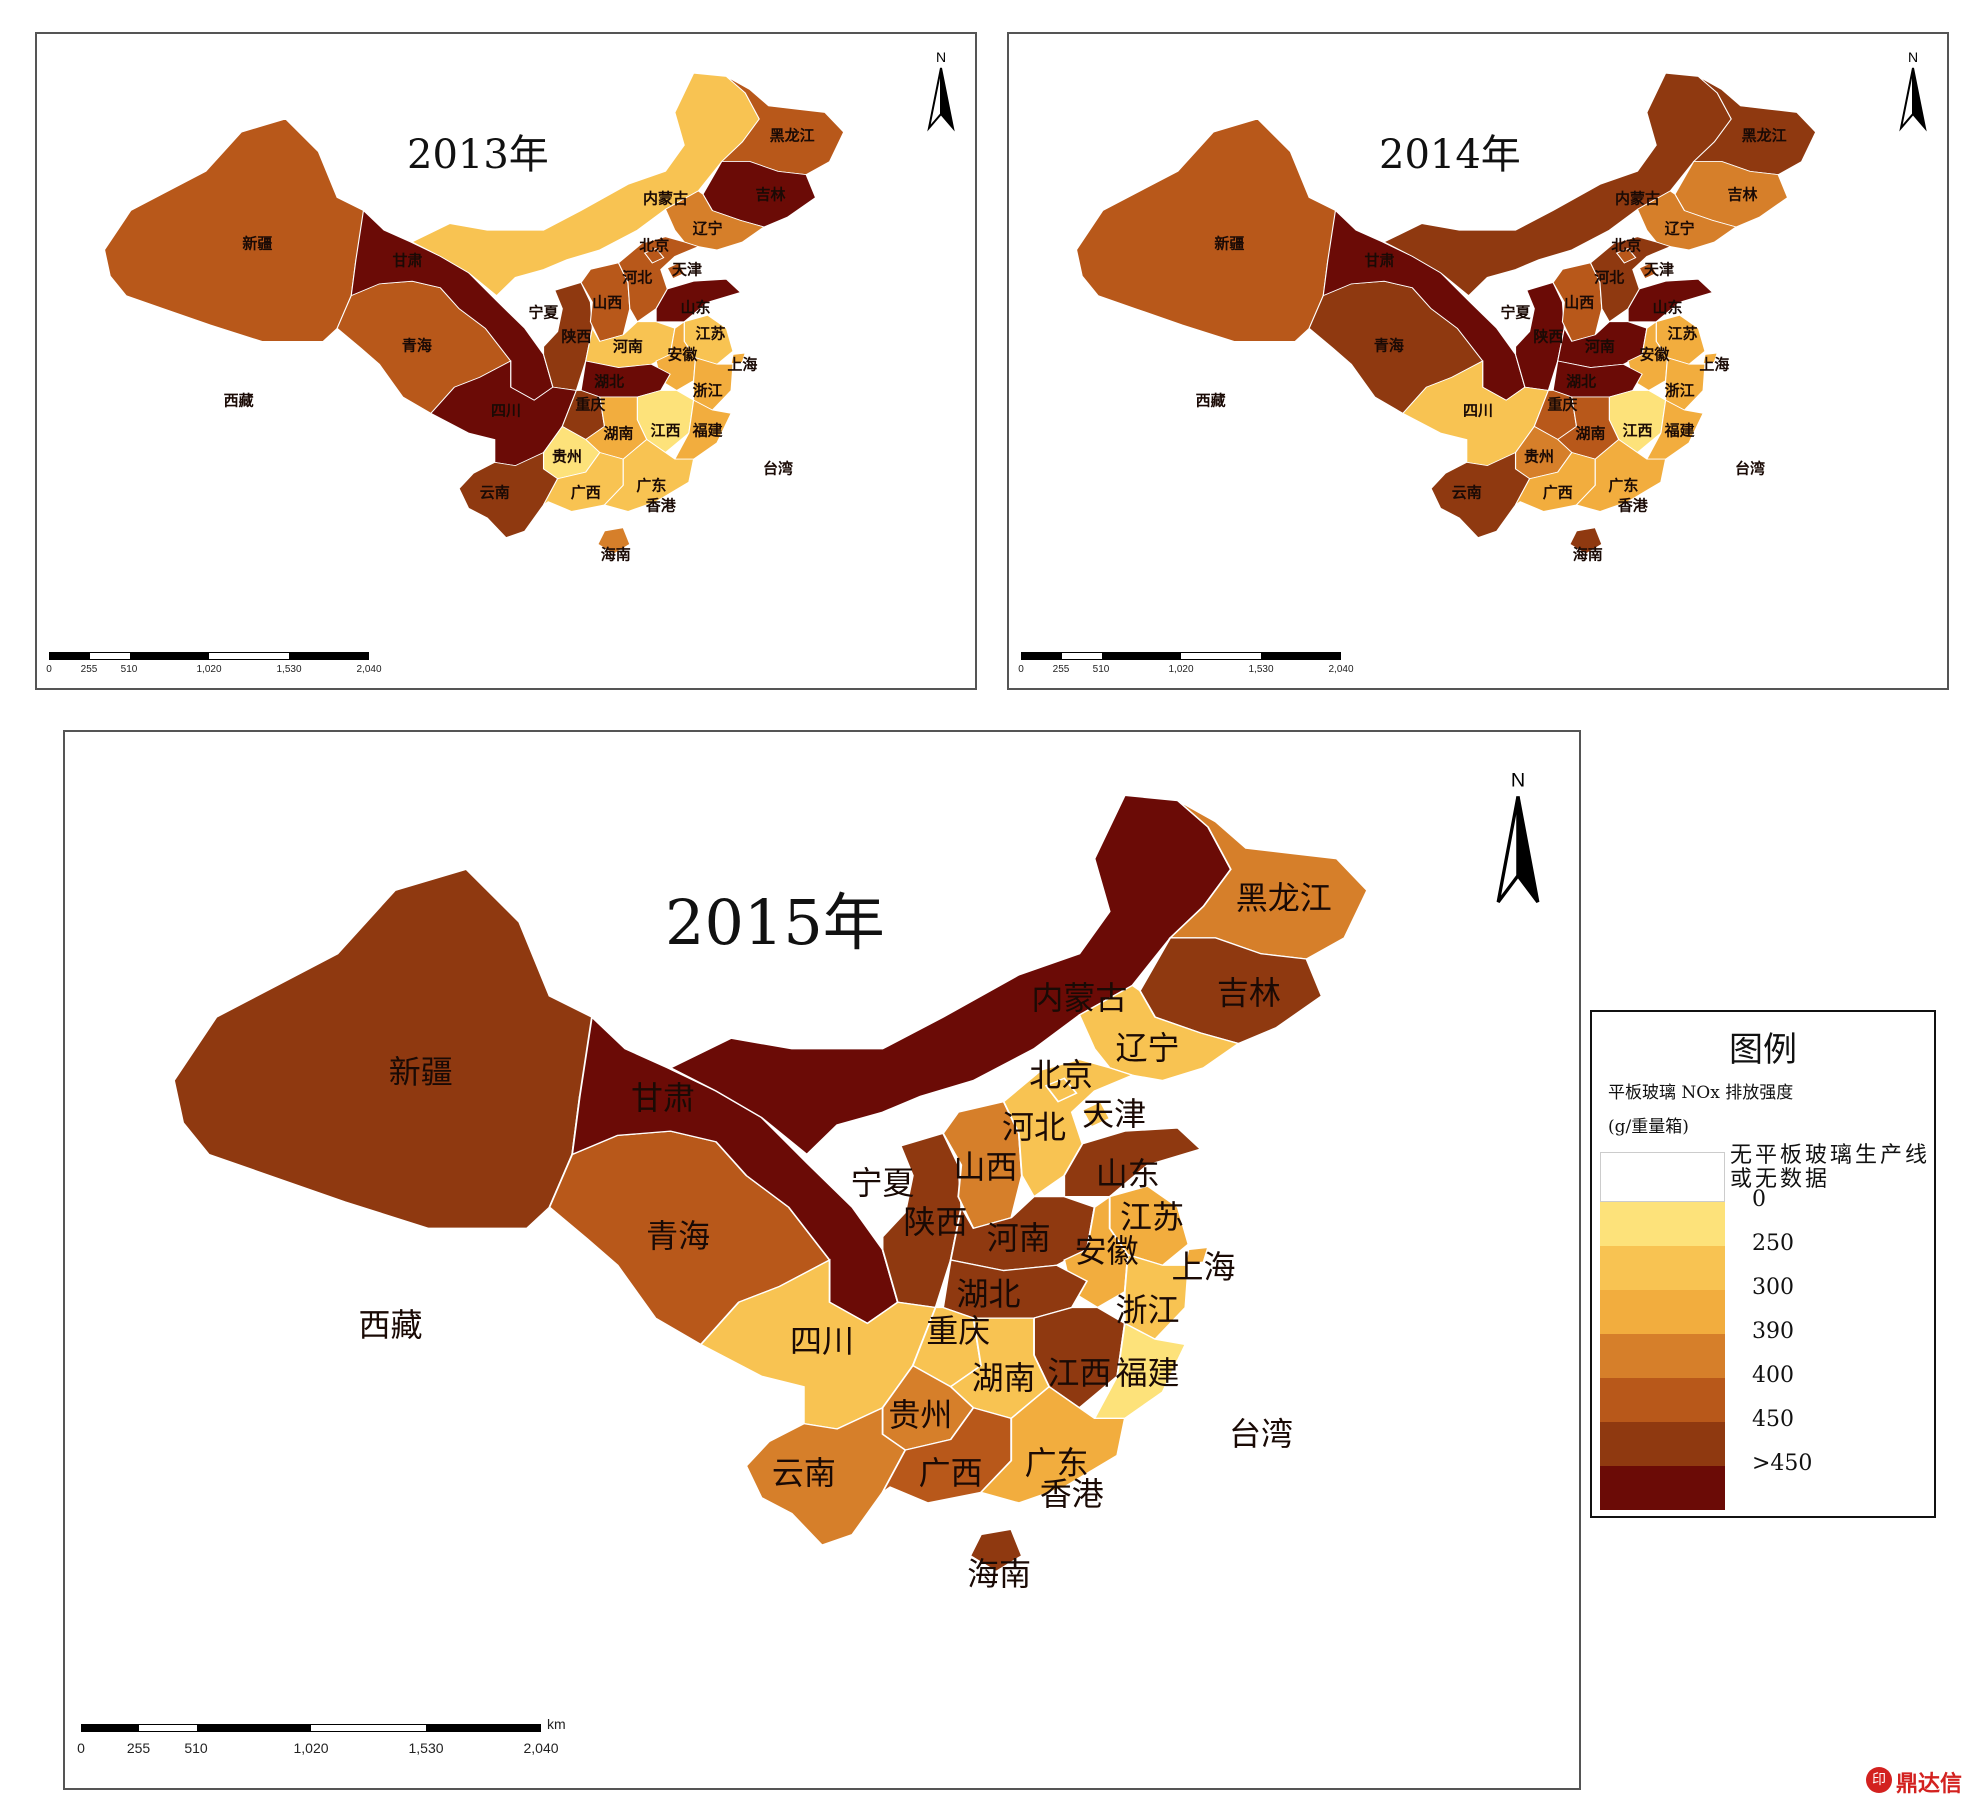 The height and width of the screenshot is (1799, 1980). Describe the element at coordinates (1763, 1050) in the screenshot. I see `legend-title: 图例` at that location.